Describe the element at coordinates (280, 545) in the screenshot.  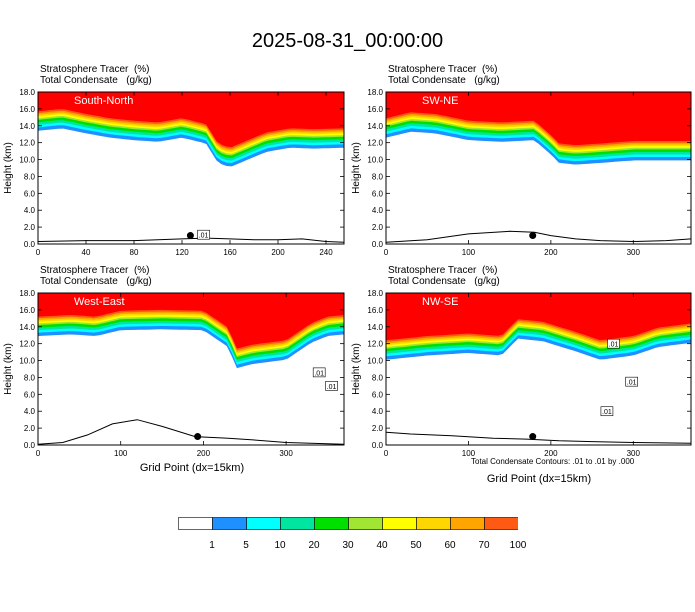
I see `colorbar-label: 10` at that location.